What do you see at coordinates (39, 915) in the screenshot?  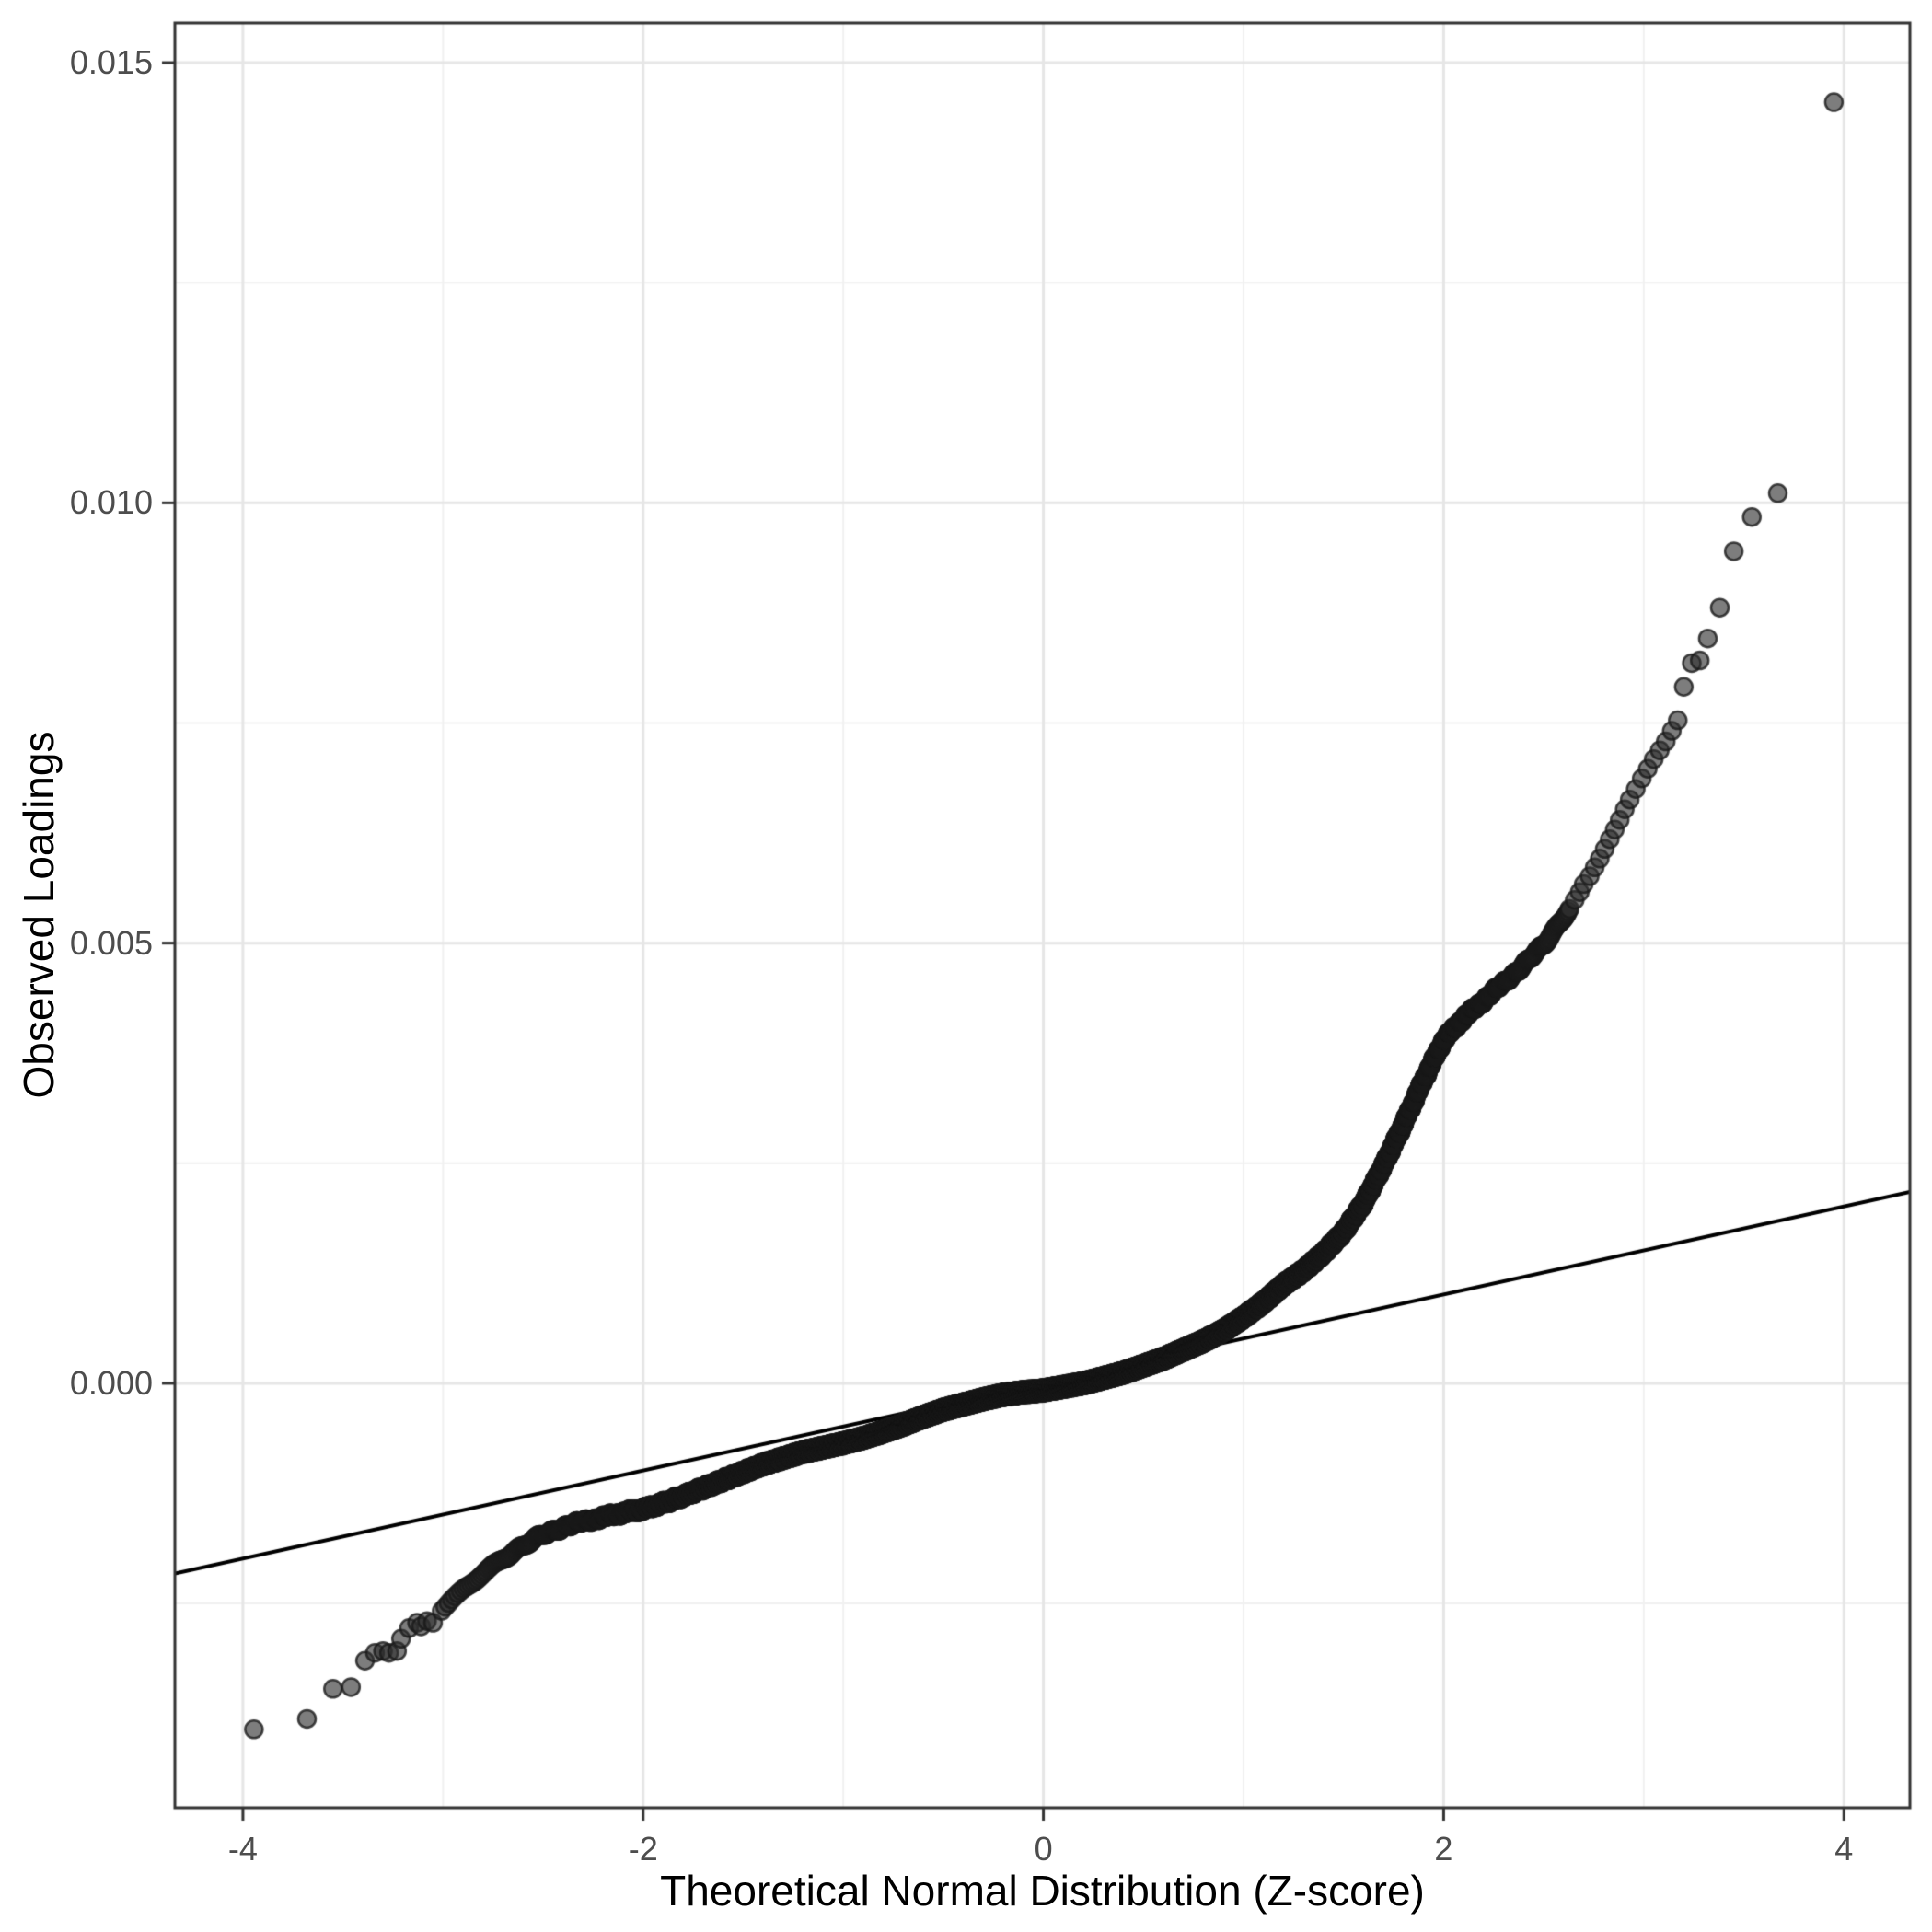 I see `y-axis-title: Observed Loadings` at bounding box center [39, 915].